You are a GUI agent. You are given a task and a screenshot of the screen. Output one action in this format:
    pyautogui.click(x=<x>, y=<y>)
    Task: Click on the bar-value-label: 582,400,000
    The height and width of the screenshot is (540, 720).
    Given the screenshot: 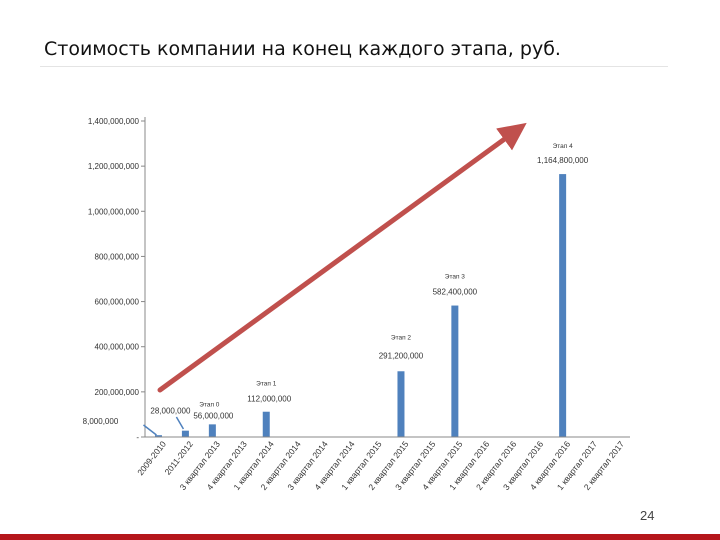 What is the action you would take?
    pyautogui.click(x=455, y=292)
    